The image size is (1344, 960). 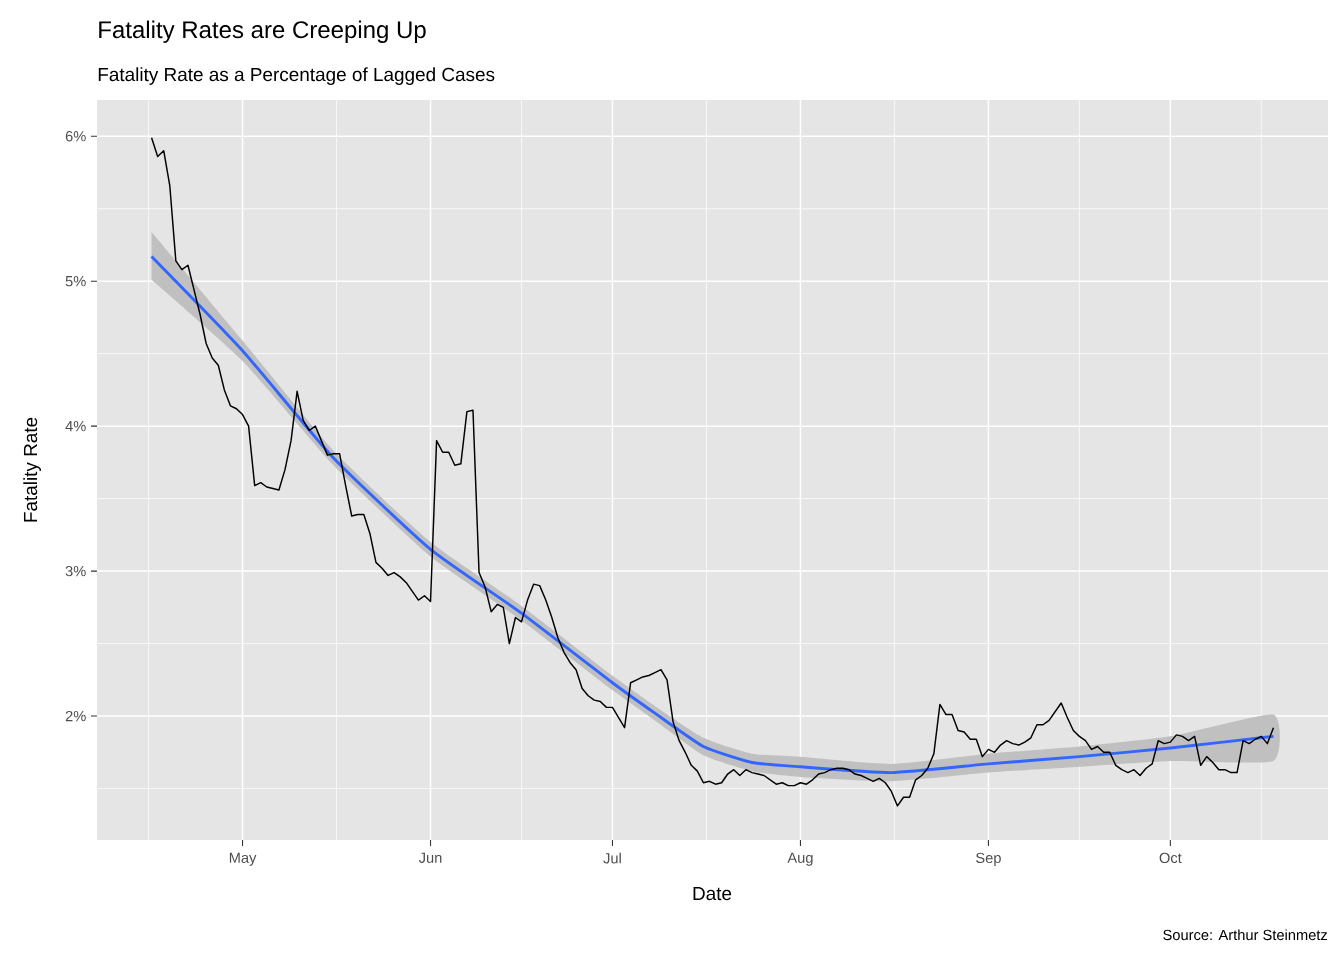 I want to click on x-tick-label: Oct, so click(x=1170, y=858).